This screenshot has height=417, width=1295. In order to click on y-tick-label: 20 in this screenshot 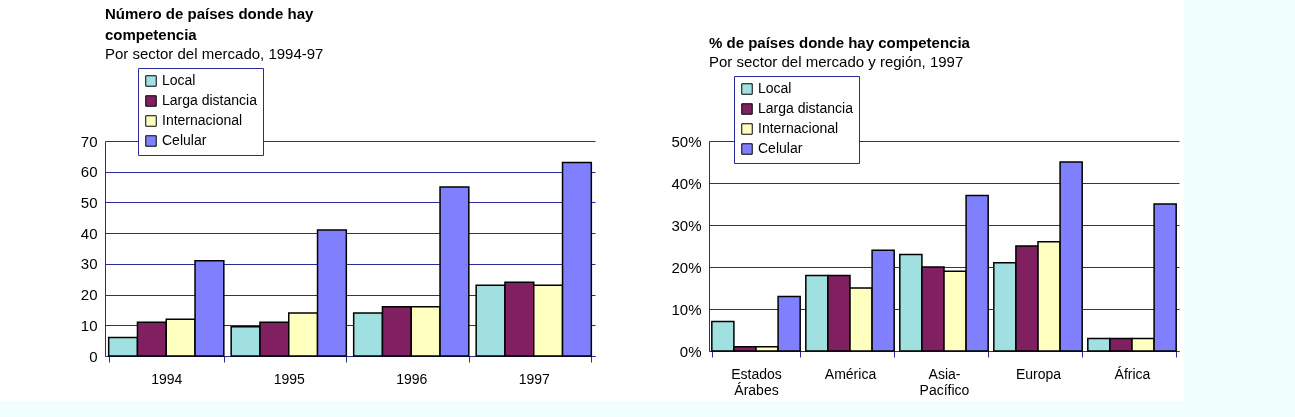, I will do `click(89, 295)`.